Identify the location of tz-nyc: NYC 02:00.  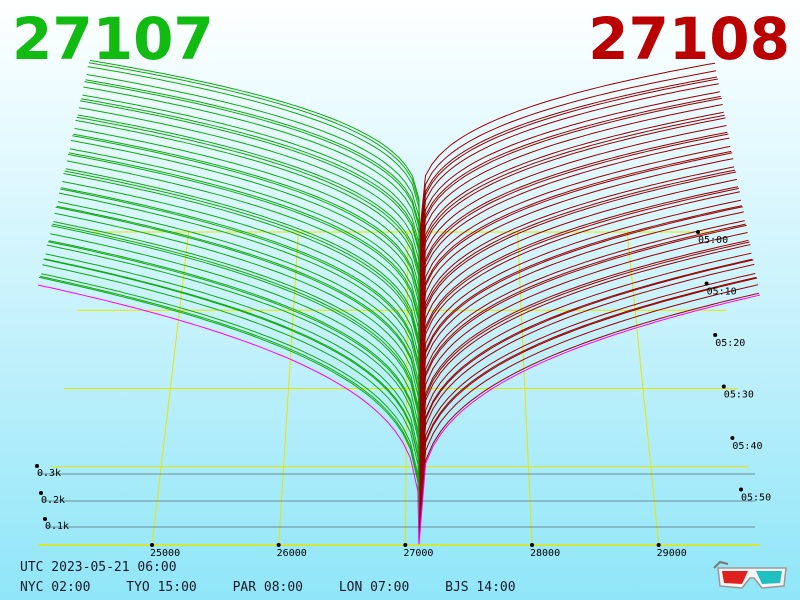
(55, 587).